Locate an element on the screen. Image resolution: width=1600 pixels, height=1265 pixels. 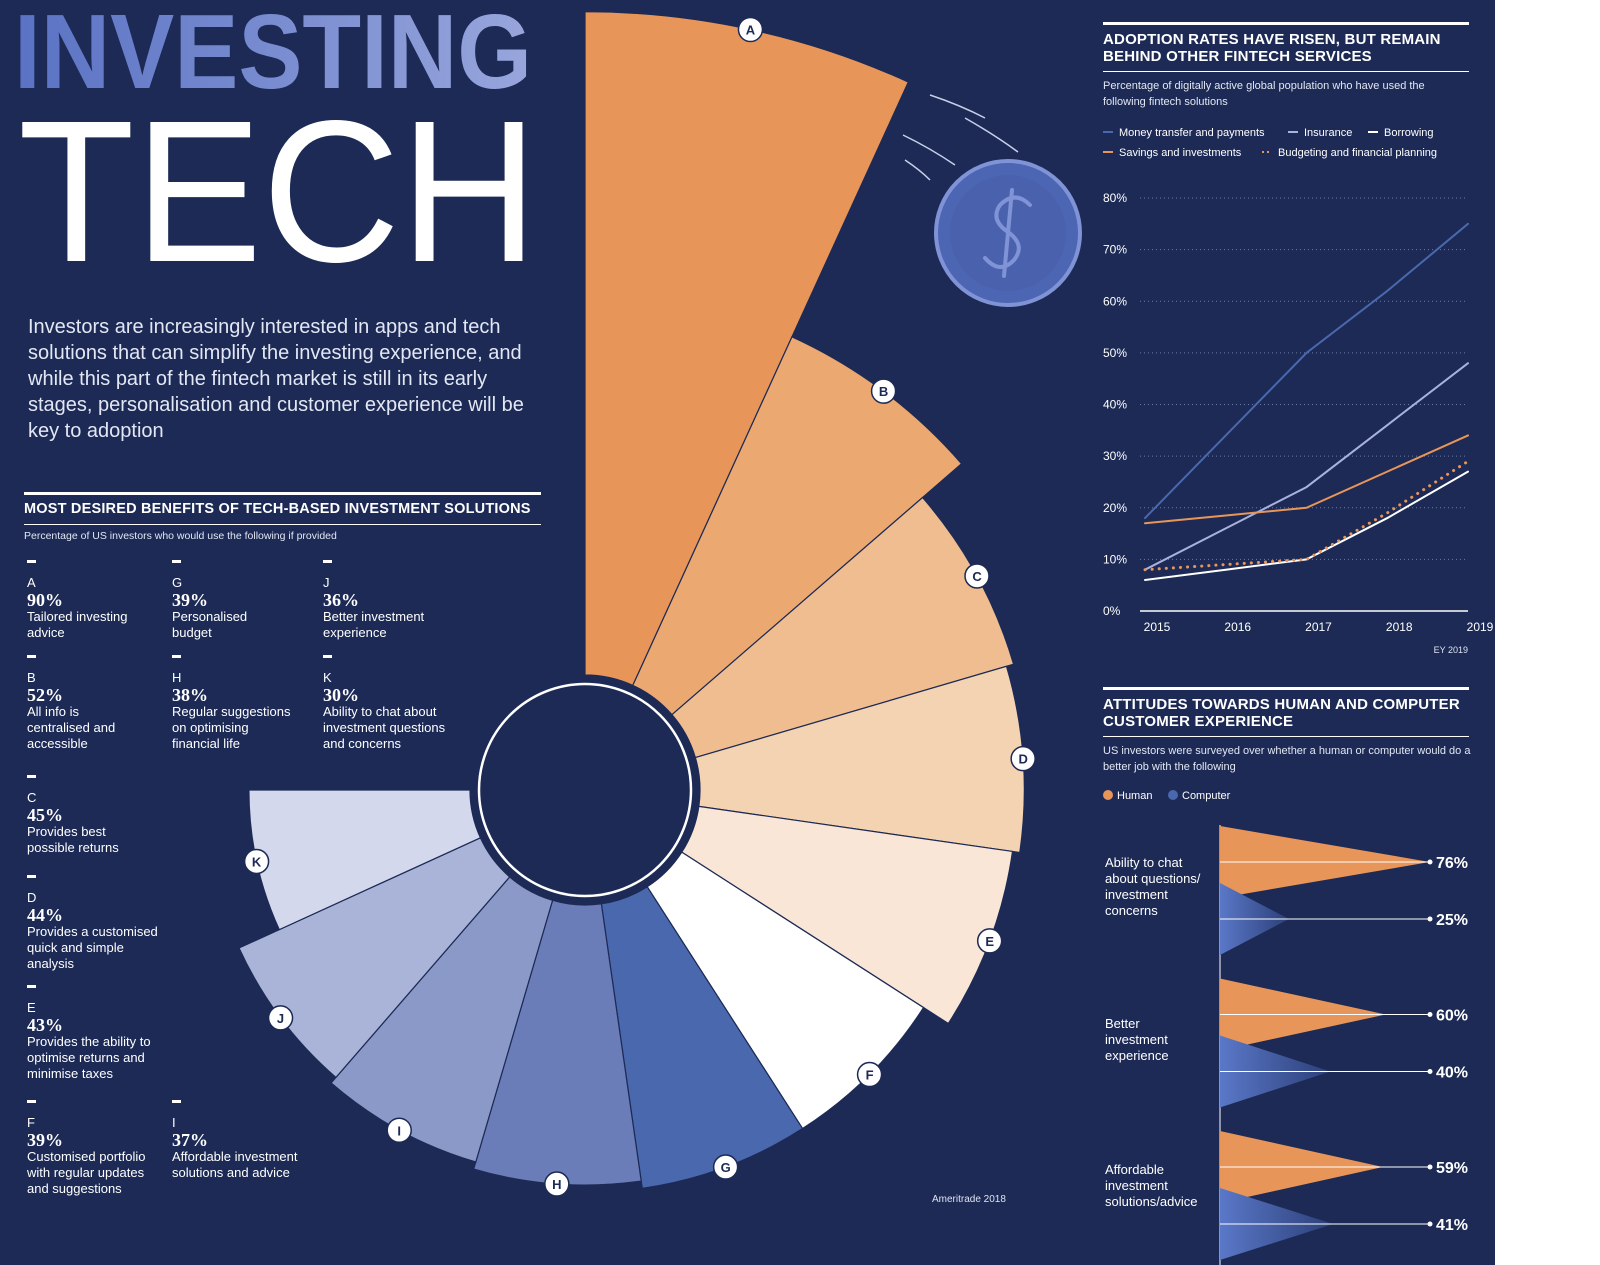
value-label: 25% is located at coordinates (1452, 920).